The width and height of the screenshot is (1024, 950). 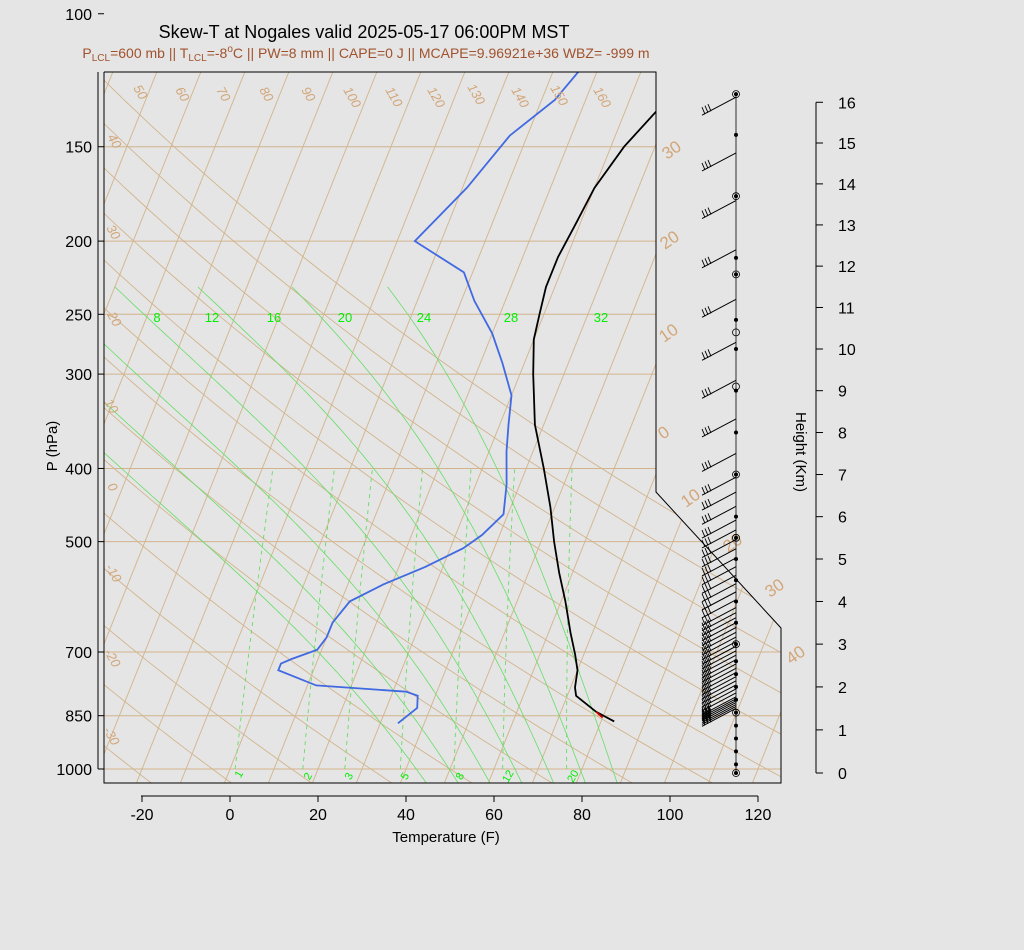 What do you see at coordinates (112, 658) in the screenshot?
I see `isotherm-label: -20` at bounding box center [112, 658].